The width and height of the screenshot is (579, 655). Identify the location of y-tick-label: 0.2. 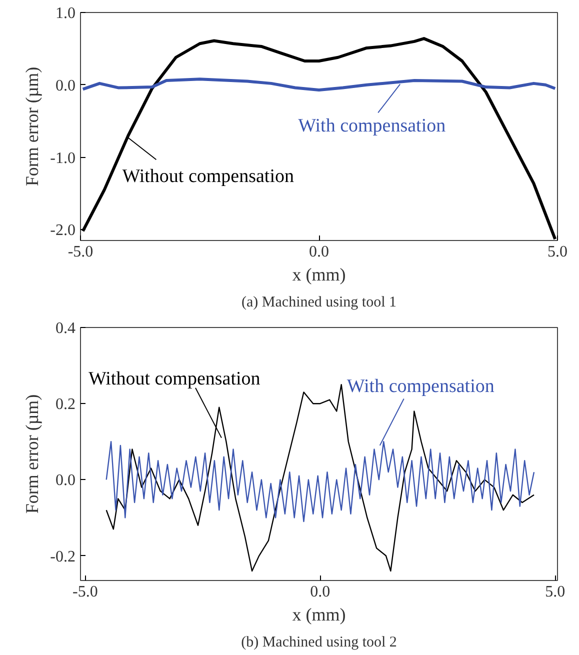
(66, 405).